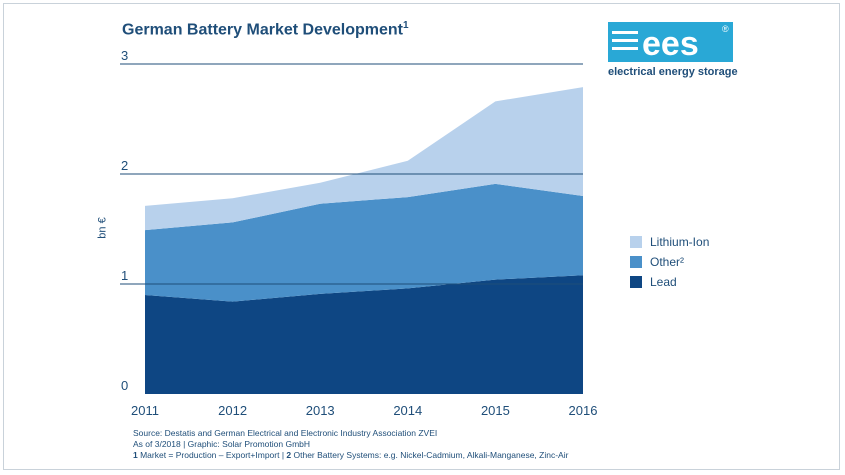  I want to click on legend-swatch-other, so click(636, 262).